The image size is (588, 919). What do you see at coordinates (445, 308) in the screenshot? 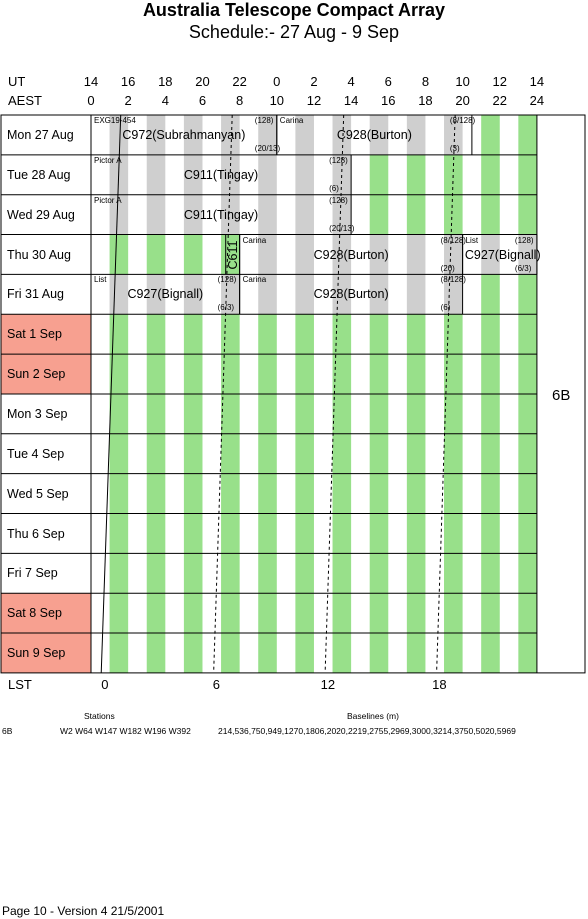
I see `bandwidth-label: (6)` at bounding box center [445, 308].